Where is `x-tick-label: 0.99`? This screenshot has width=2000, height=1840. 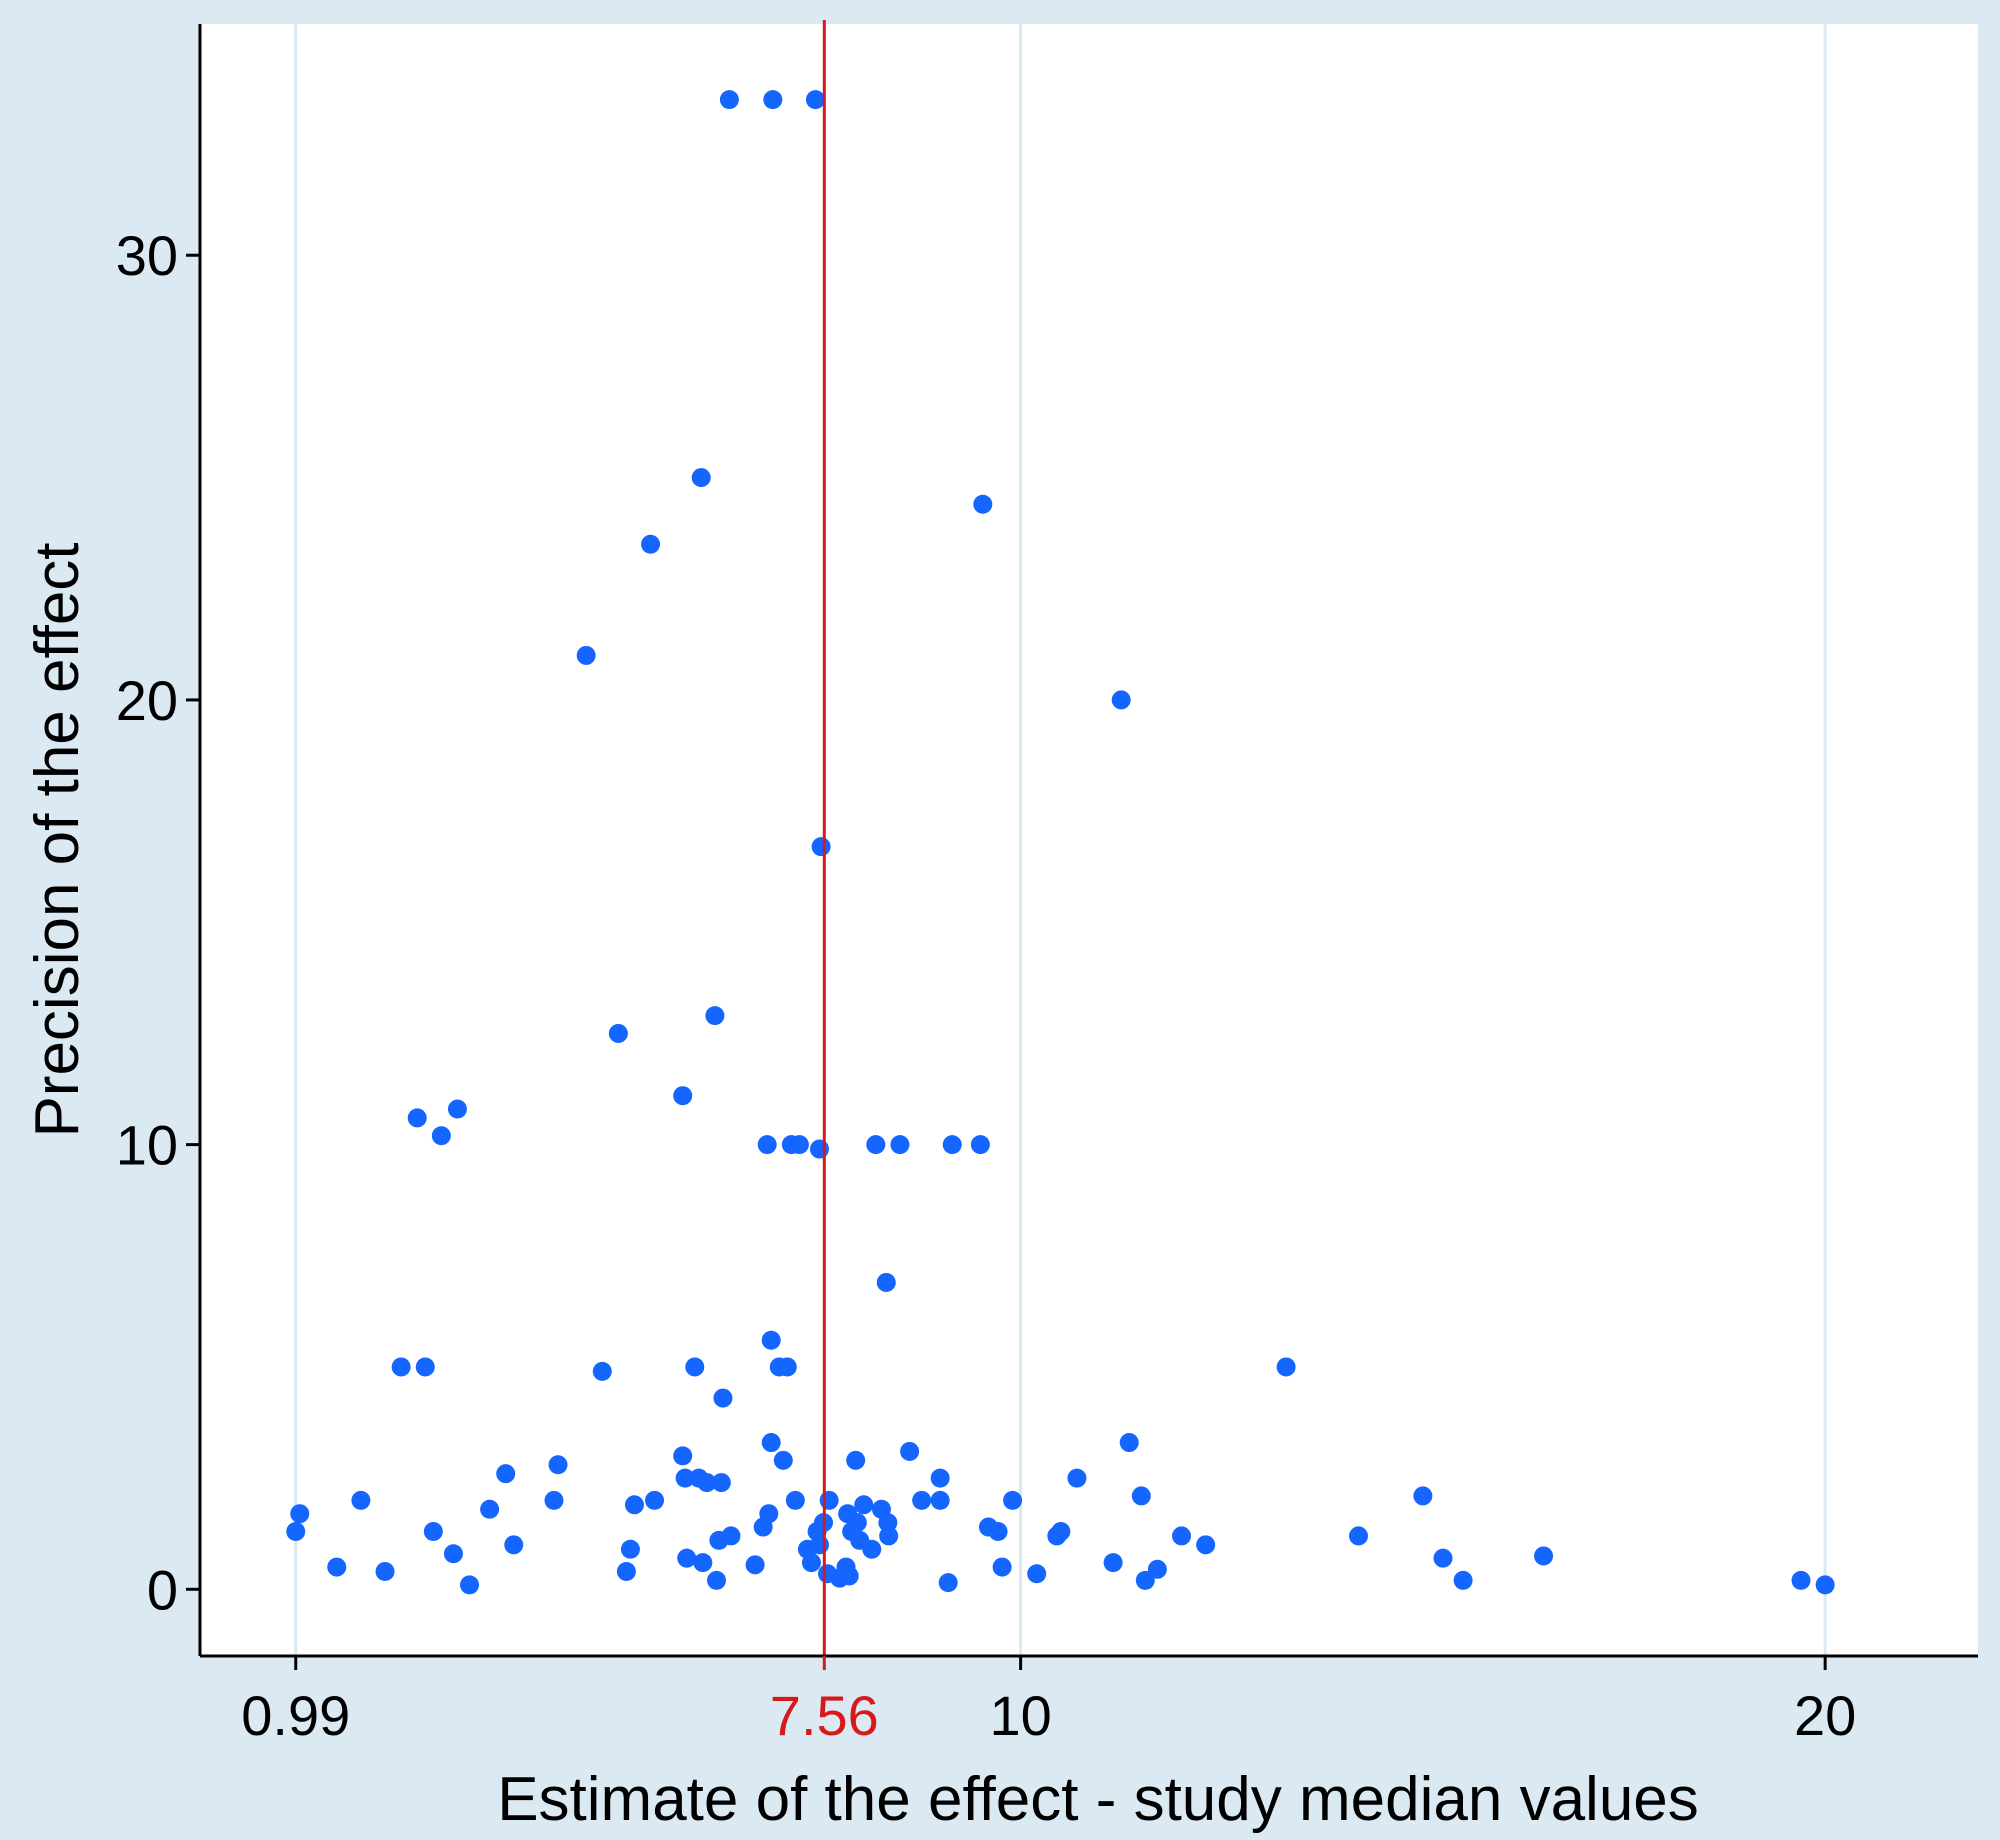
x-tick-label: 0.99 is located at coordinates (295, 1715).